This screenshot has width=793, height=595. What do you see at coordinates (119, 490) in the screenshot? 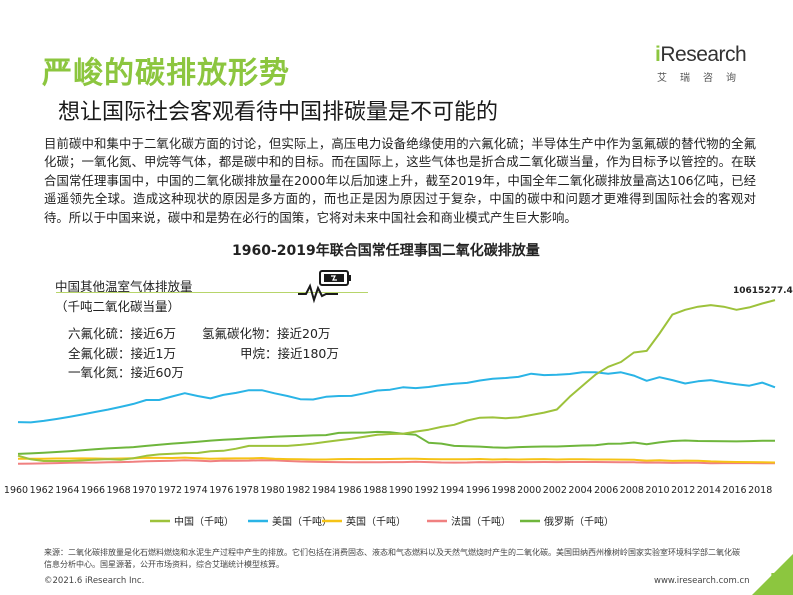
I see `x-tick-label: 1968` at bounding box center [119, 490].